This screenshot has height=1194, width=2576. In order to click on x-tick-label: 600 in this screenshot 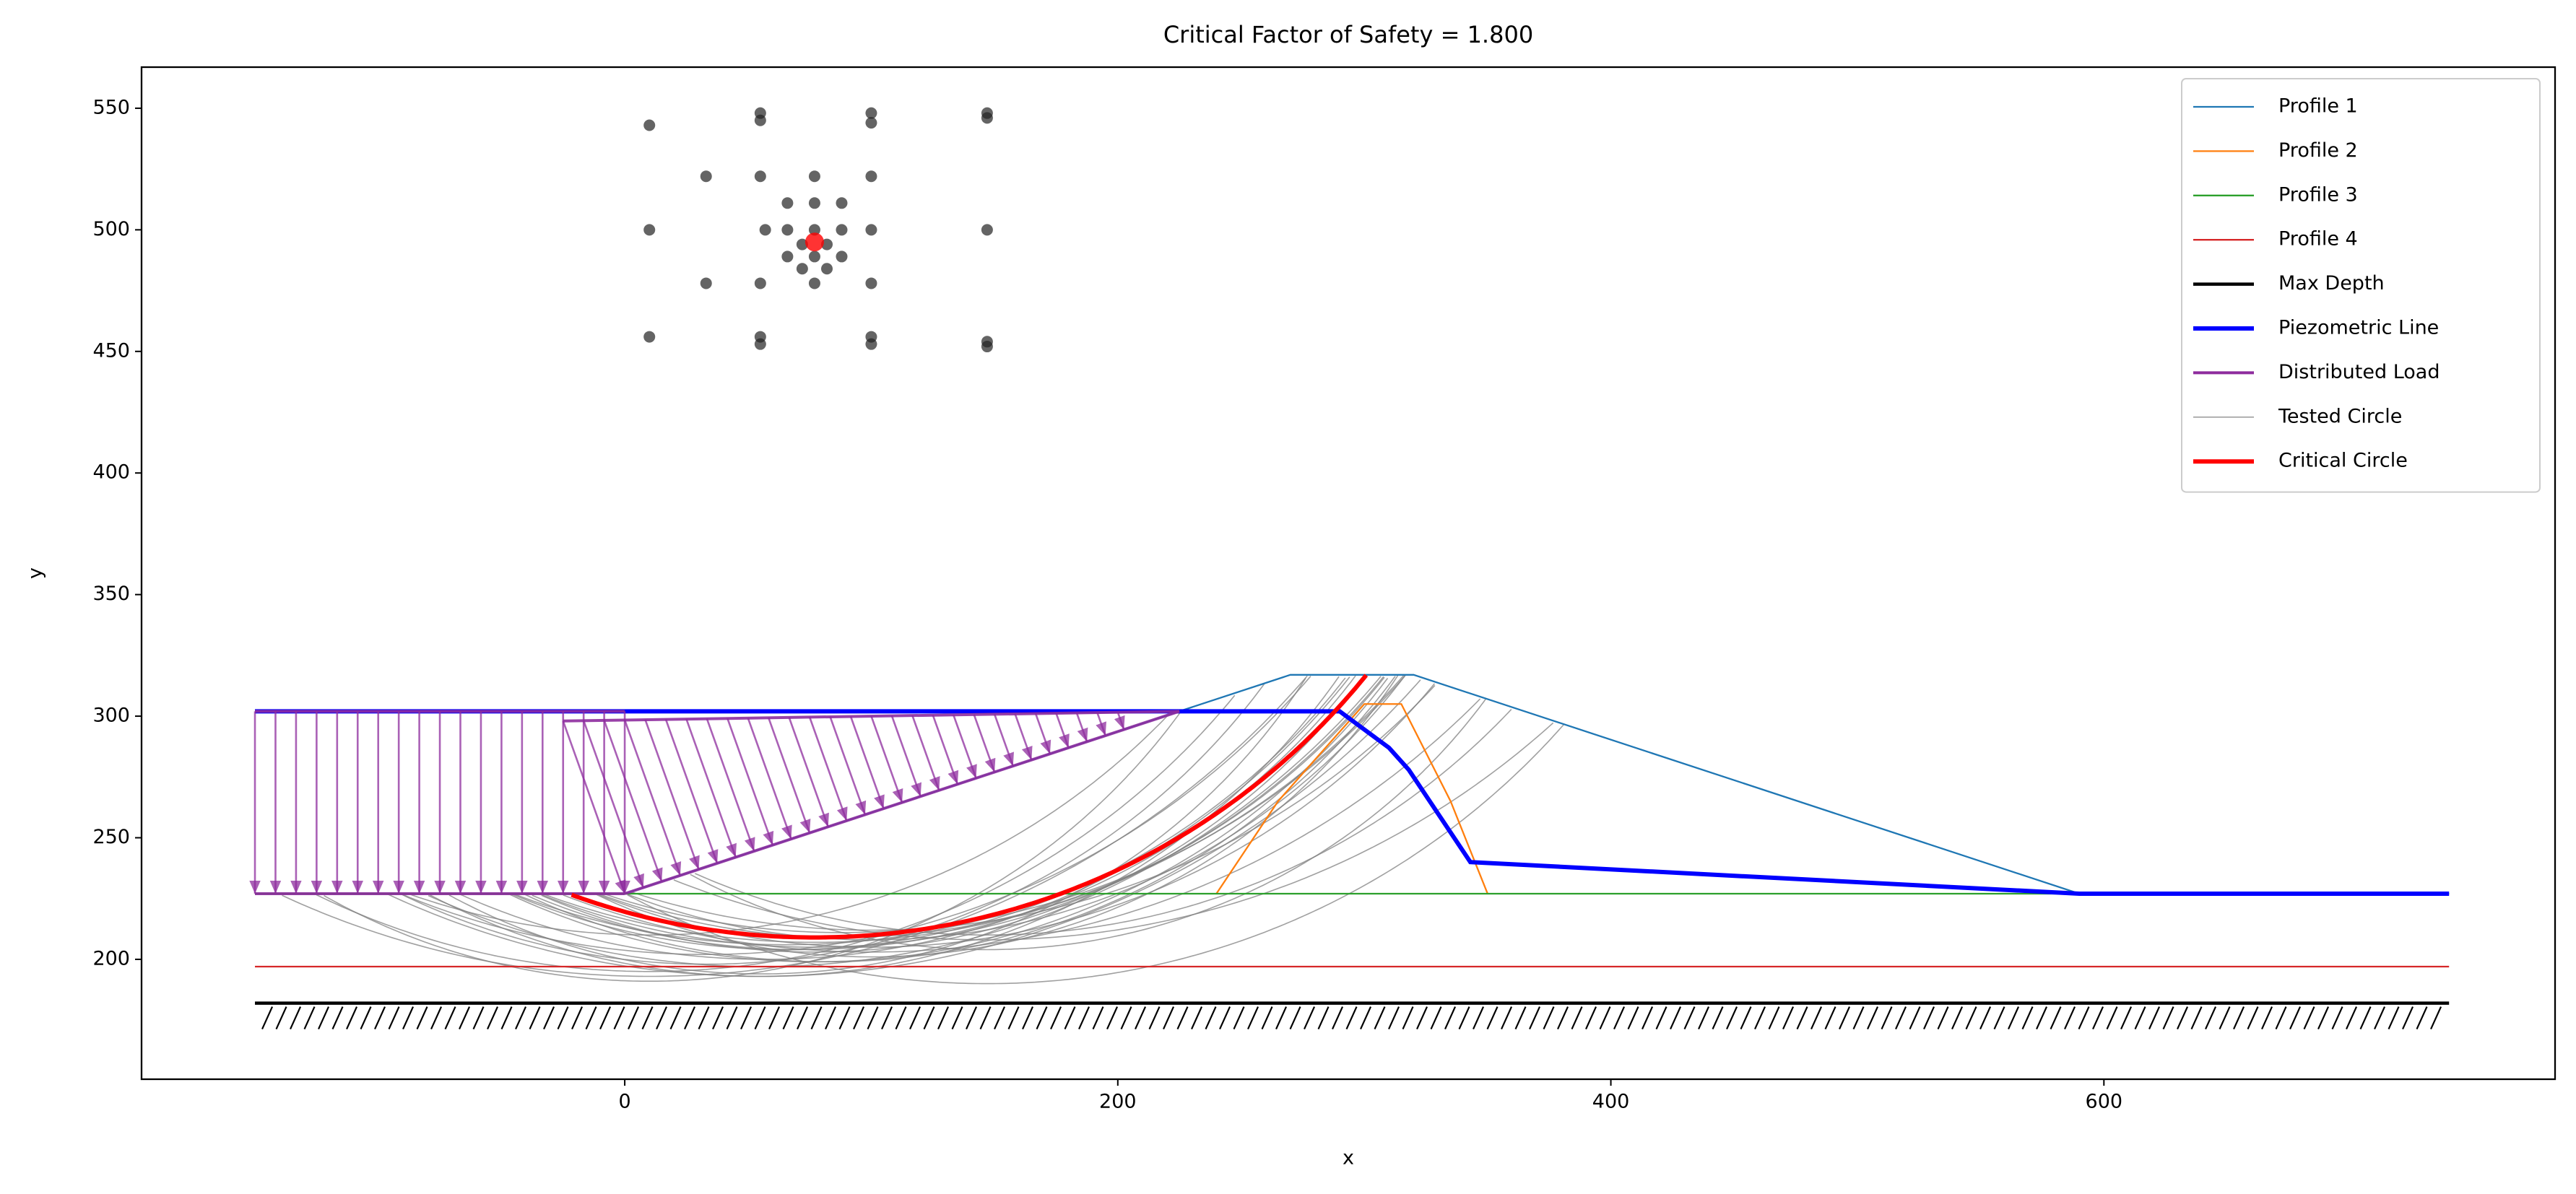, I will do `click(2104, 1102)`.